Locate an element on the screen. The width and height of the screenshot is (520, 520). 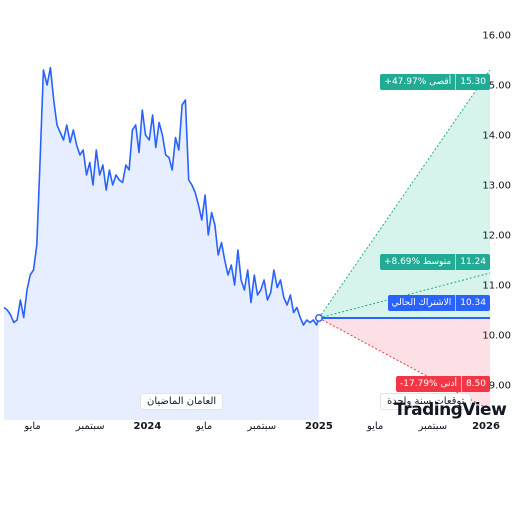
max-target-value: 15.30 is located at coordinates (472, 82).